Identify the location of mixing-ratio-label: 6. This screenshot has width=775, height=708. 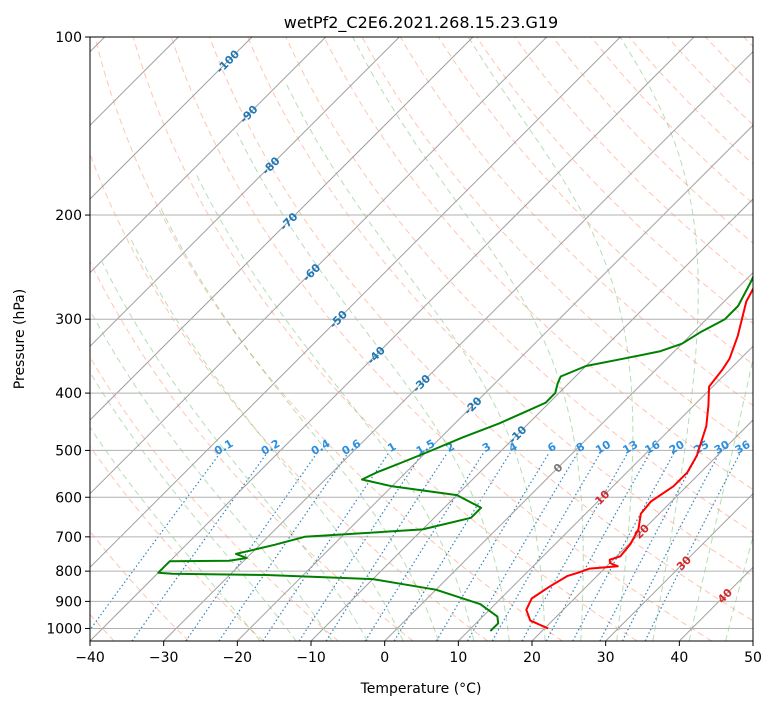
(551, 447).